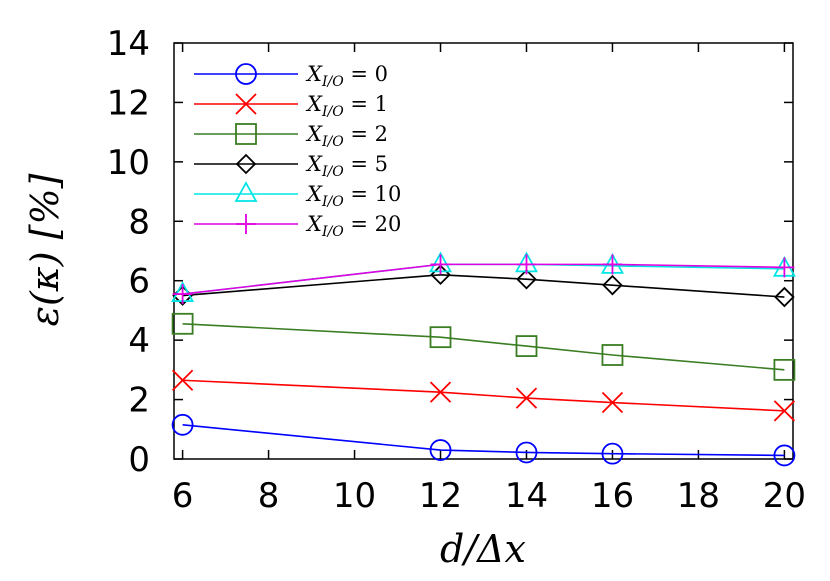 Image resolution: width=830 pixels, height=581 pixels. I want to click on x-tick-label: 14, so click(526, 496).